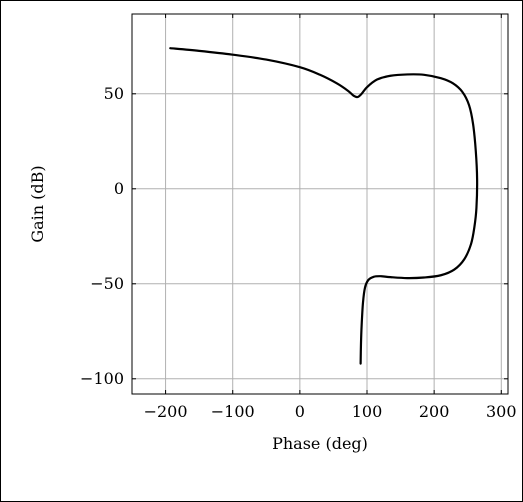 The image size is (523, 502). I want to click on x-tick-label: 200, so click(434, 411).